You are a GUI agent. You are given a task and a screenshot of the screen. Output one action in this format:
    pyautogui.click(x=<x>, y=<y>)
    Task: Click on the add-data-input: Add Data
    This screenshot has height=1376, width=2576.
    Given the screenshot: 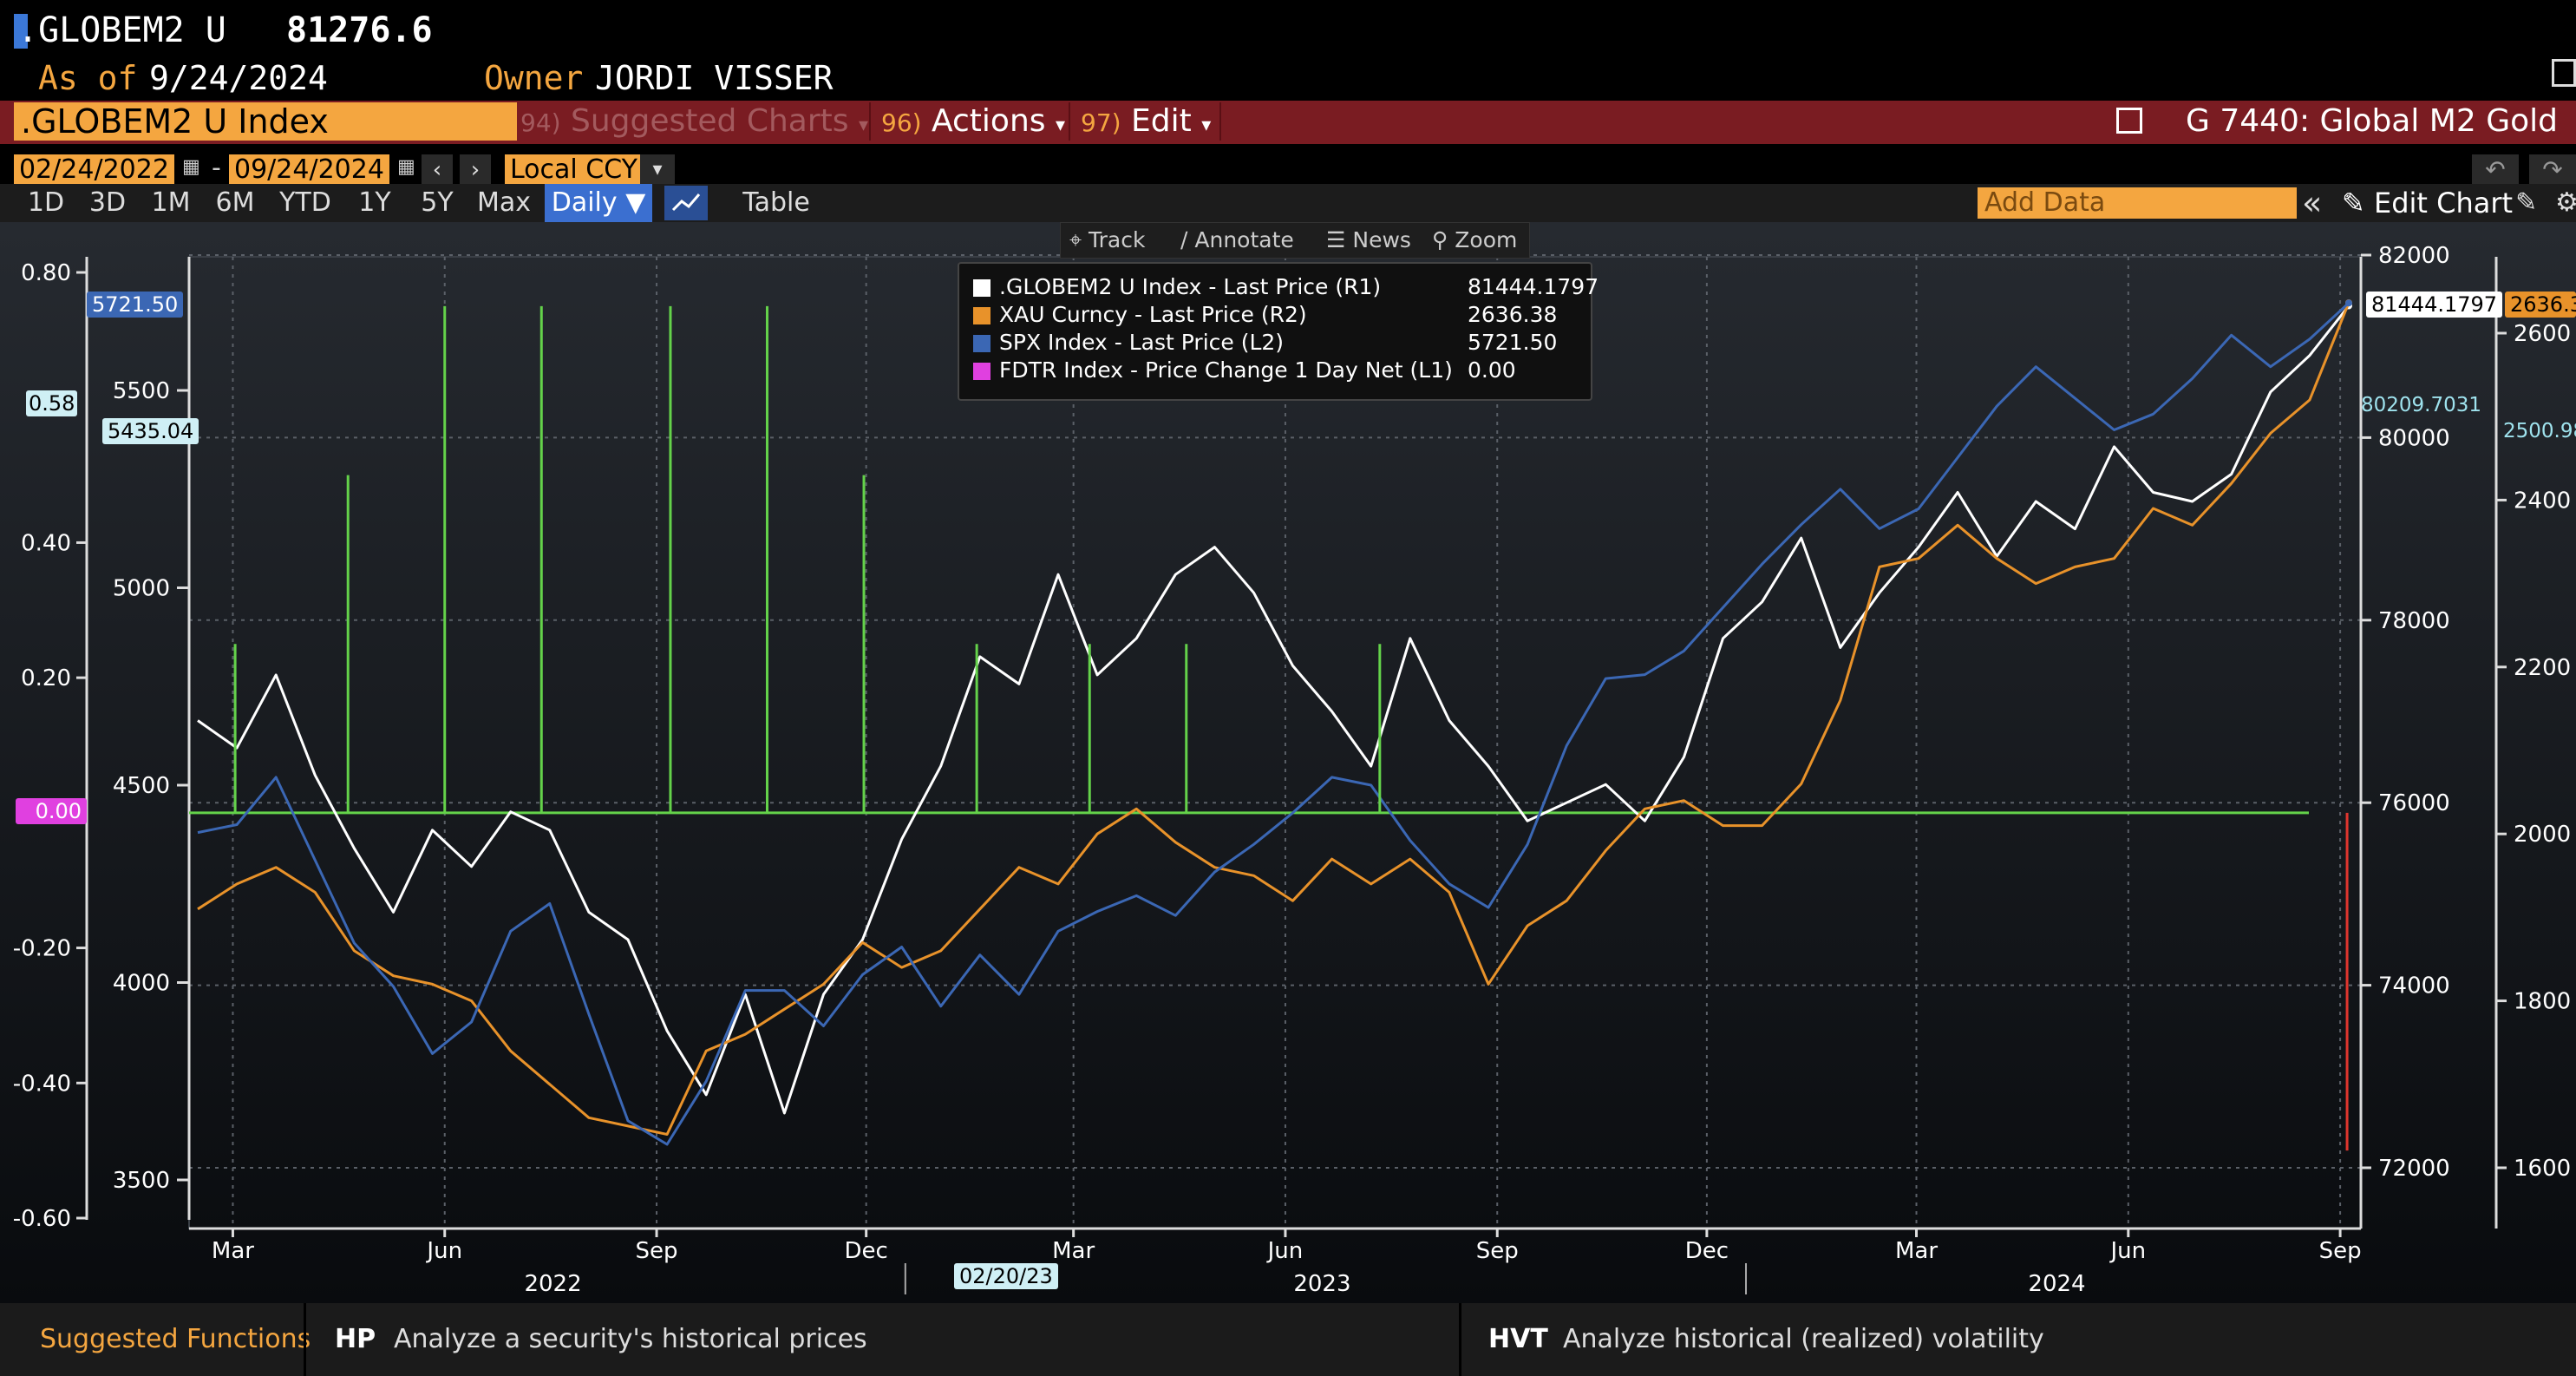 What is the action you would take?
    pyautogui.click(x=2137, y=203)
    